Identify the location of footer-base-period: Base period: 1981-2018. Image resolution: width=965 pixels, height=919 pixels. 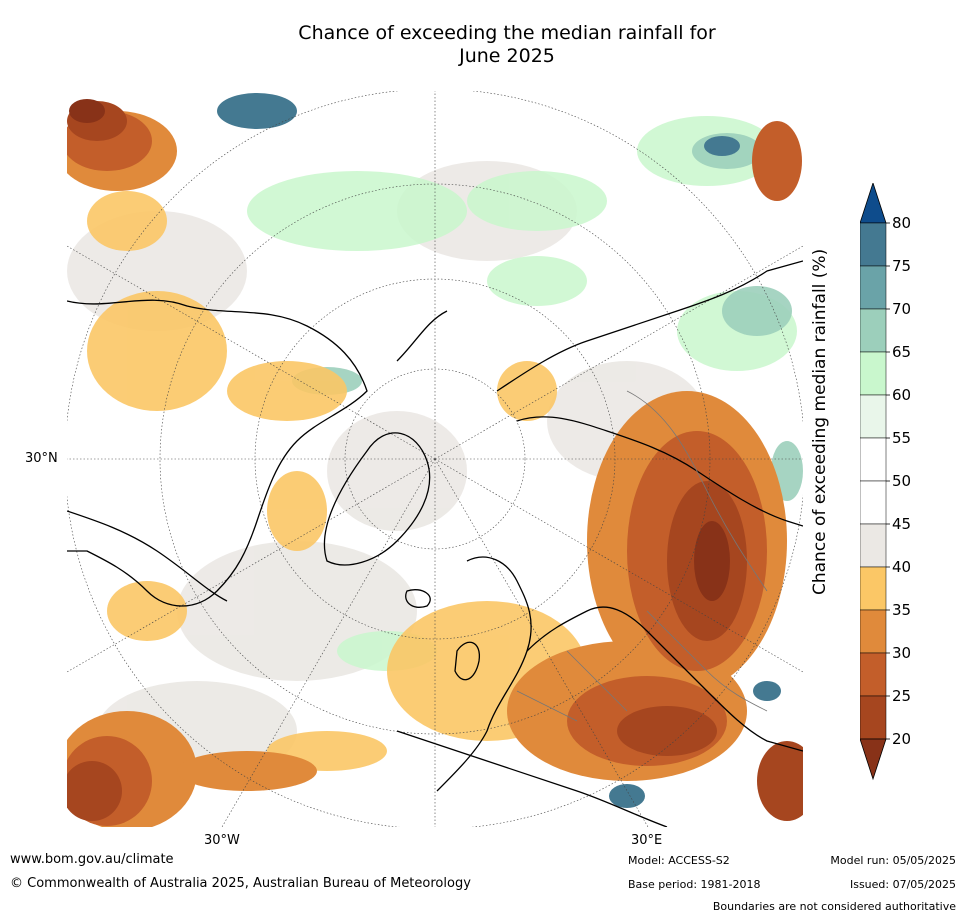
(694, 884).